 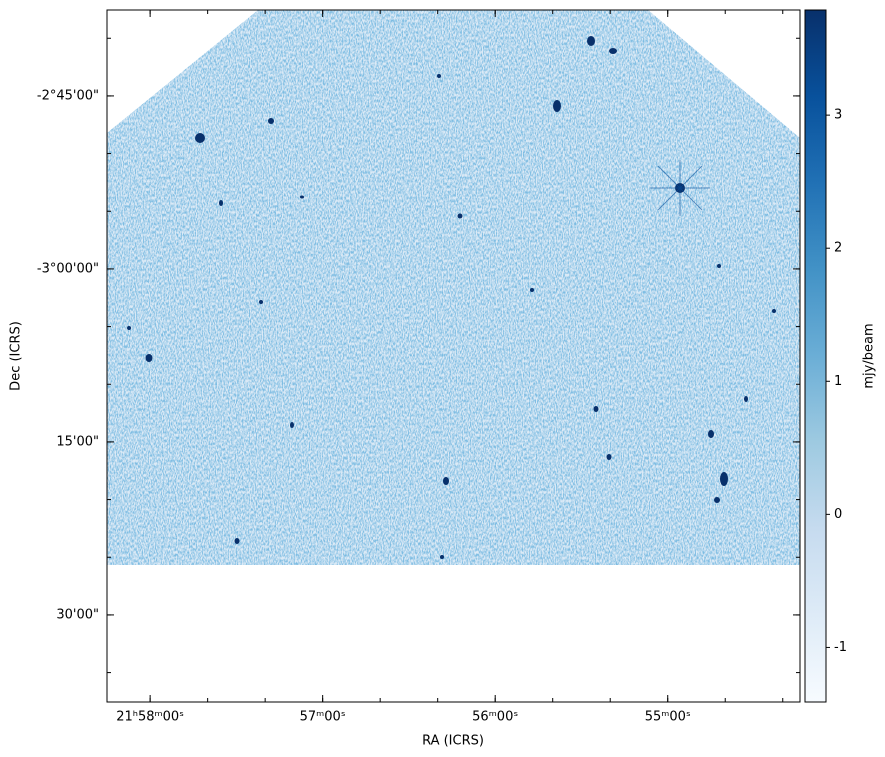 I want to click on colorbar, so click(x=815, y=356).